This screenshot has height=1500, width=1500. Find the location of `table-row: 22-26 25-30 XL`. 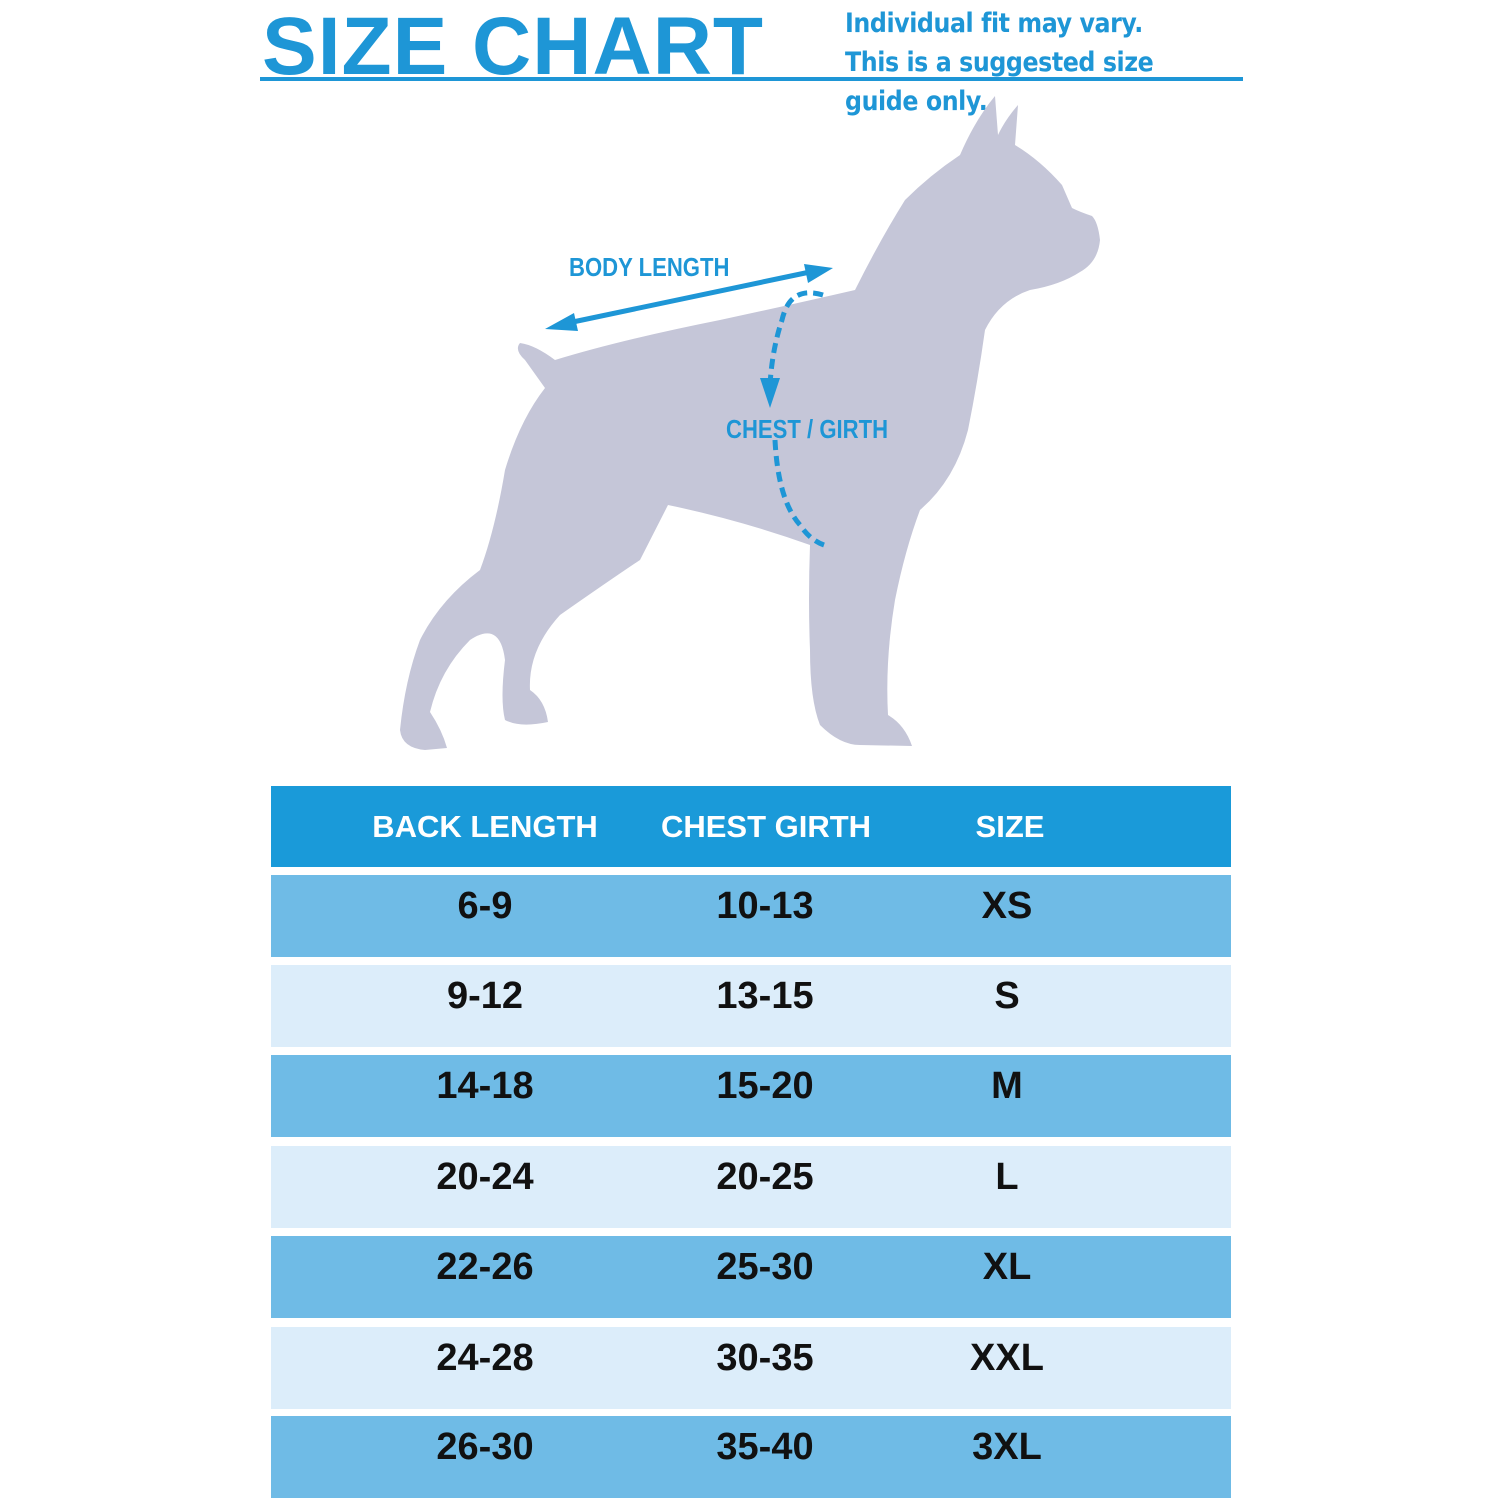

table-row: 22-26 25-30 XL is located at coordinates (751, 1277).